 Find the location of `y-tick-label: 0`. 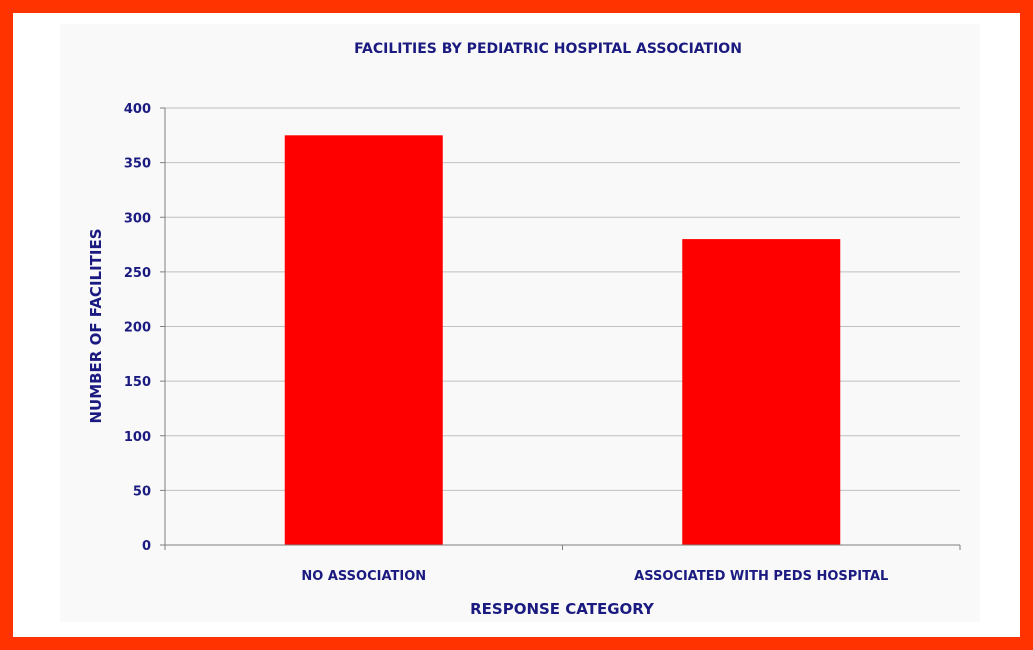

y-tick-label: 0 is located at coordinates (146, 546).